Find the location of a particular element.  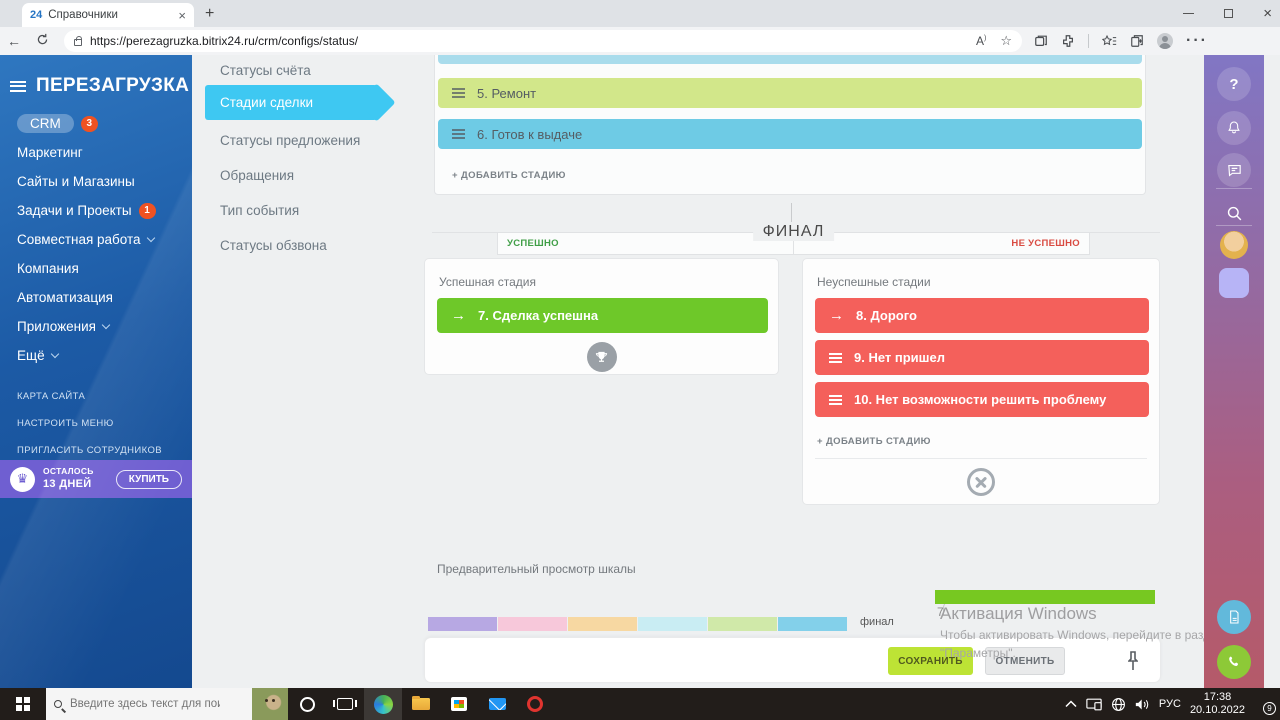

buy-button: КУПИТЬ is located at coordinates (148, 479).